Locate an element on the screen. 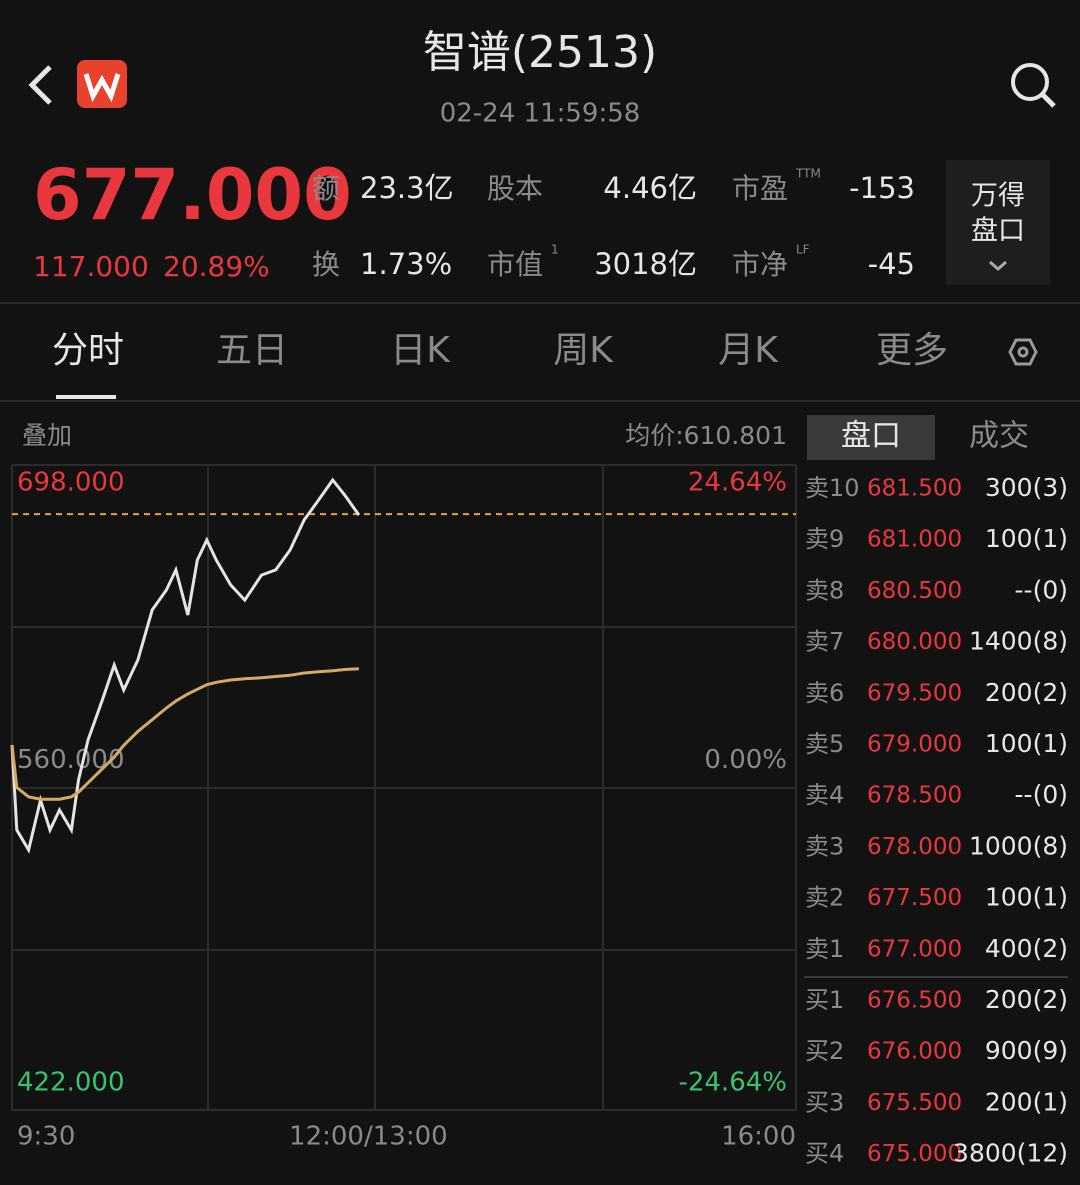 This screenshot has width=1080, height=1185. book-side: 买2 is located at coordinates (824, 1051).